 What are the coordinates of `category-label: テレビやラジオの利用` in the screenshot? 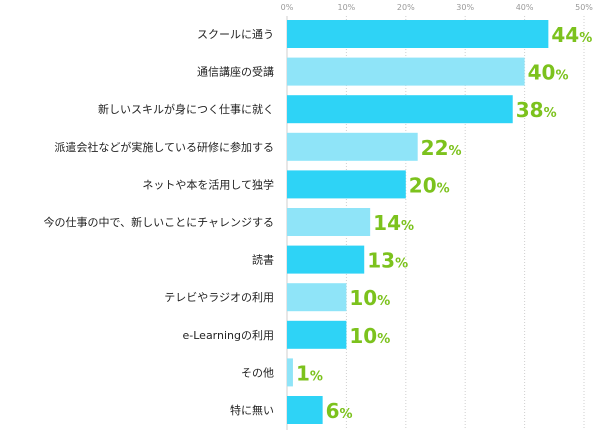 It's located at (219, 297).